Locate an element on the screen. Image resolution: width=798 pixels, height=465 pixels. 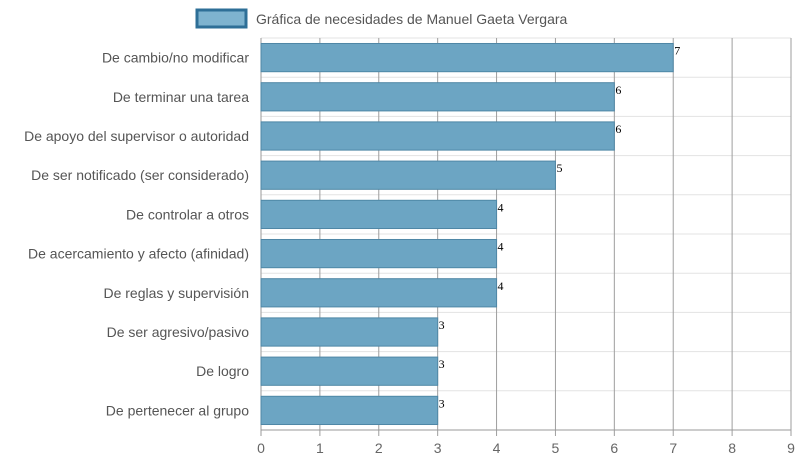
axes: 0 1 2 3 4 5 6 7 8 9 is located at coordinates (526, 442).